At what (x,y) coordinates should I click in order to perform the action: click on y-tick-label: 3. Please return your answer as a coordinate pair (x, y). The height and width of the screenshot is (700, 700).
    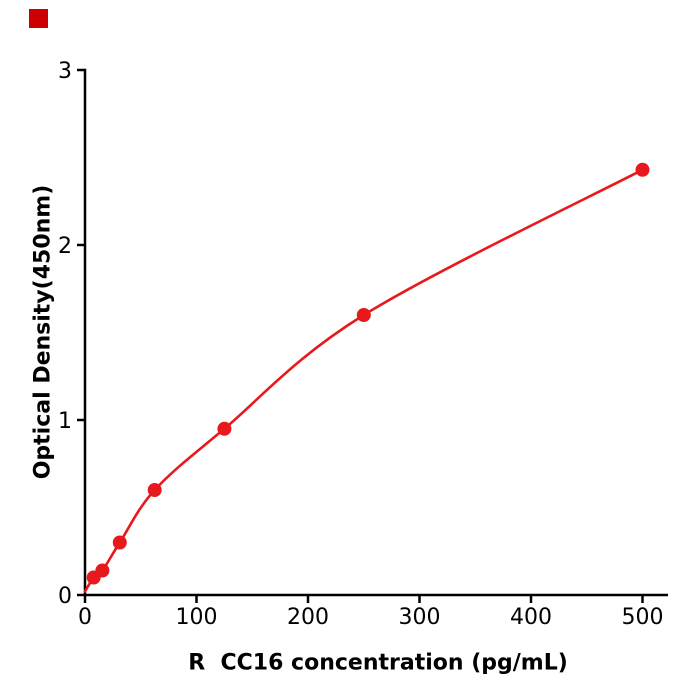
    Looking at the image, I should click on (65, 71).